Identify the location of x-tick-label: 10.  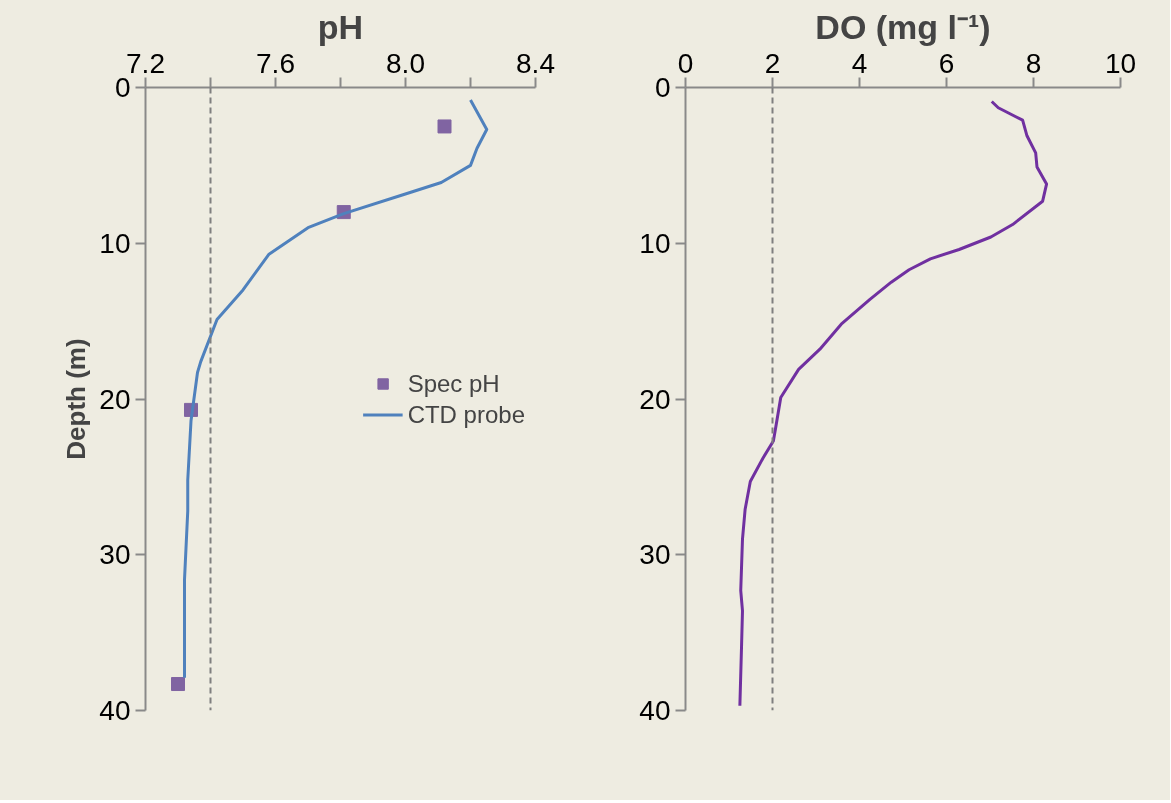
(1120, 63).